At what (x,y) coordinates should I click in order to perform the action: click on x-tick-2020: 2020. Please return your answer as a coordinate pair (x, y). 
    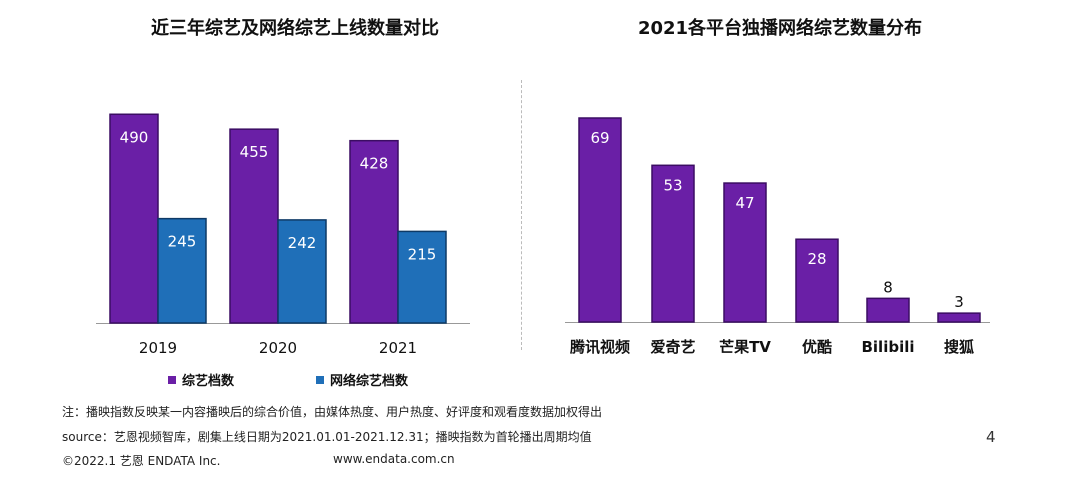
    Looking at the image, I should click on (278, 348).